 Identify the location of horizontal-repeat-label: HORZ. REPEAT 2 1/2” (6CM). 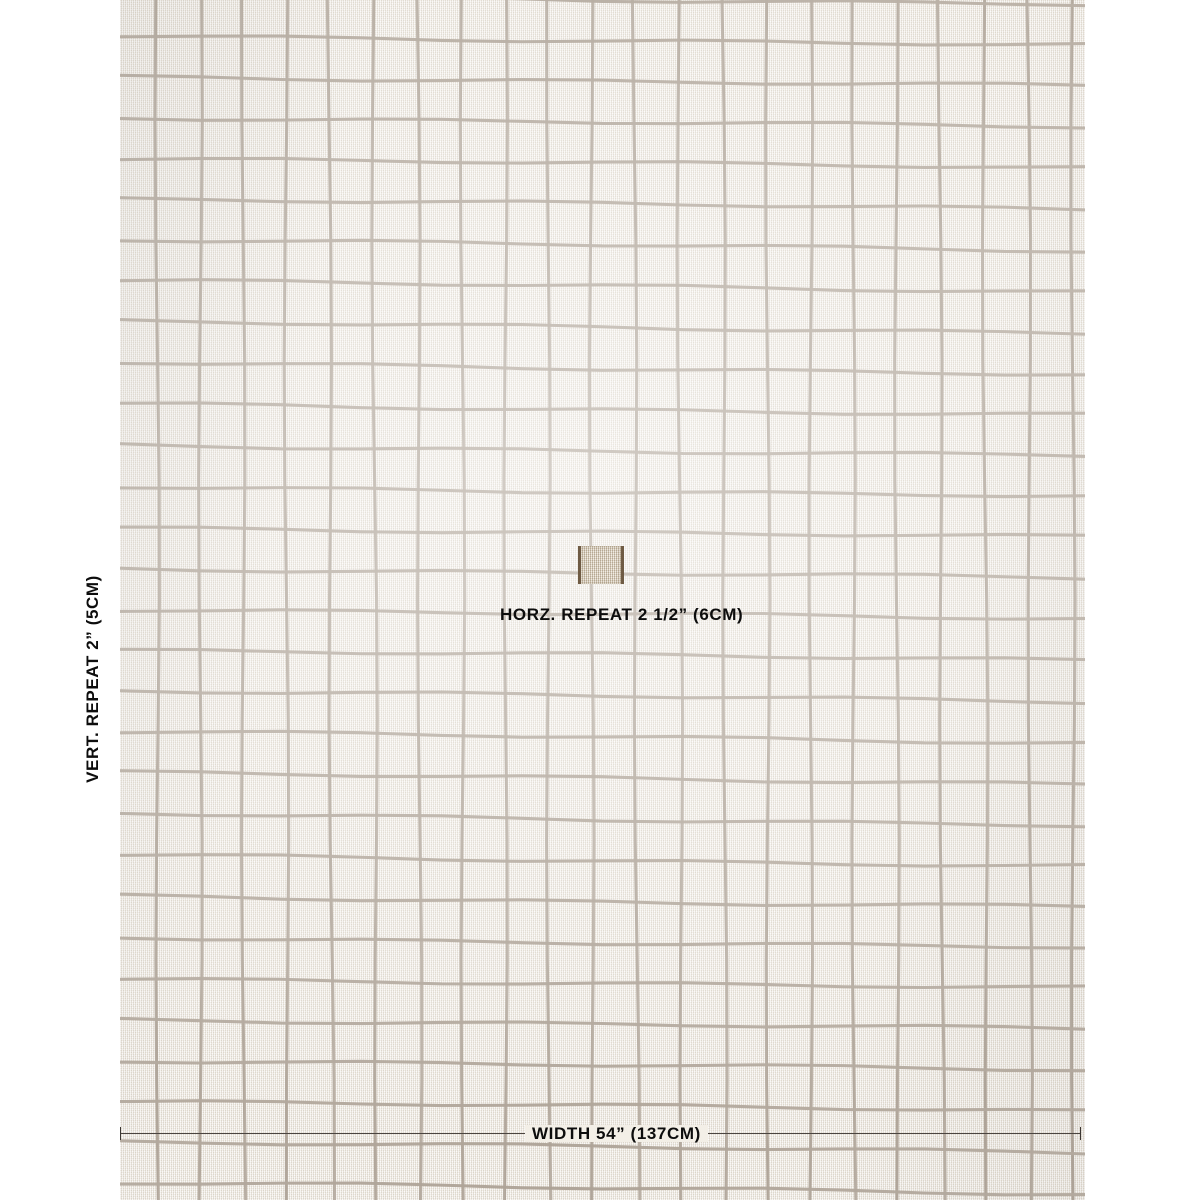
(622, 614).